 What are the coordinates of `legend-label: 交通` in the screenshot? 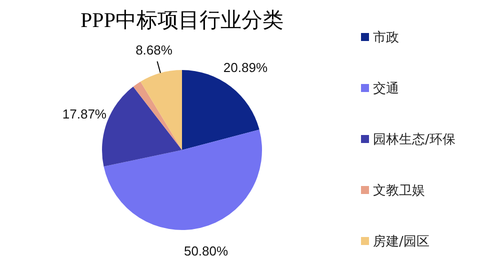 It's located at (386, 88).